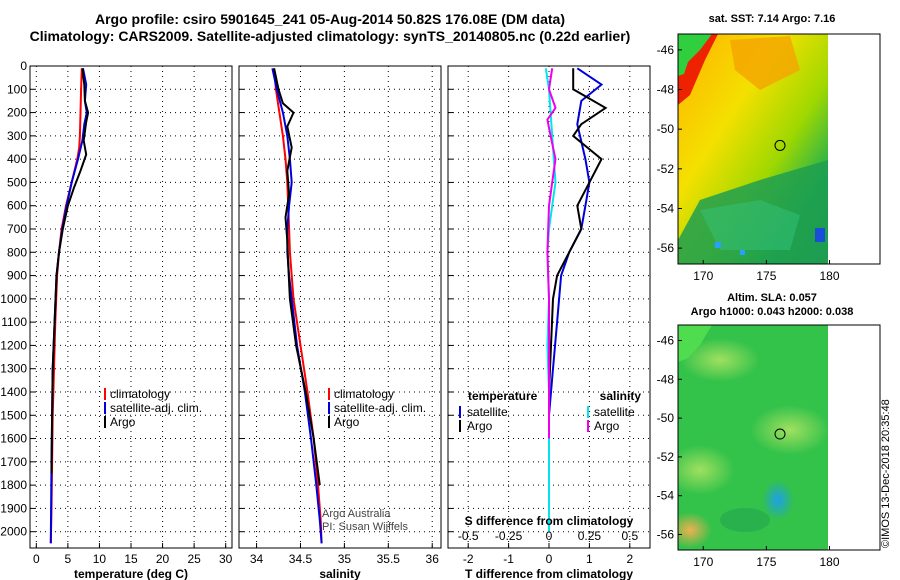 The image size is (900, 580). Describe the element at coordinates (666, 341) in the screenshot. I see `sla-ytick-label-0: -46` at that location.